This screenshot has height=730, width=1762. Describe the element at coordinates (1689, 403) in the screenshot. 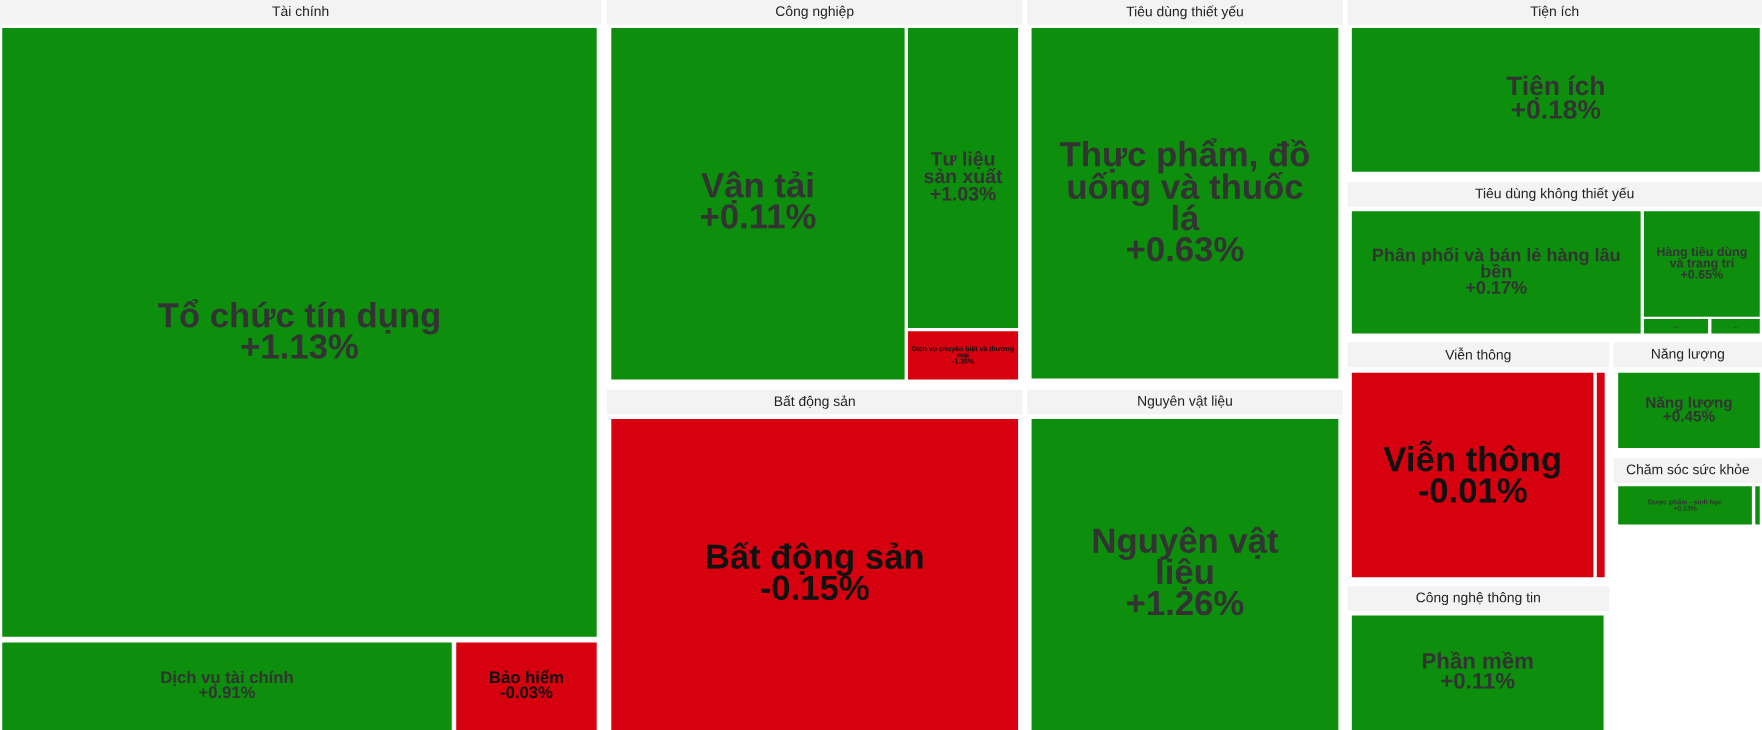

I see `category-label: Năng lượng` at that location.